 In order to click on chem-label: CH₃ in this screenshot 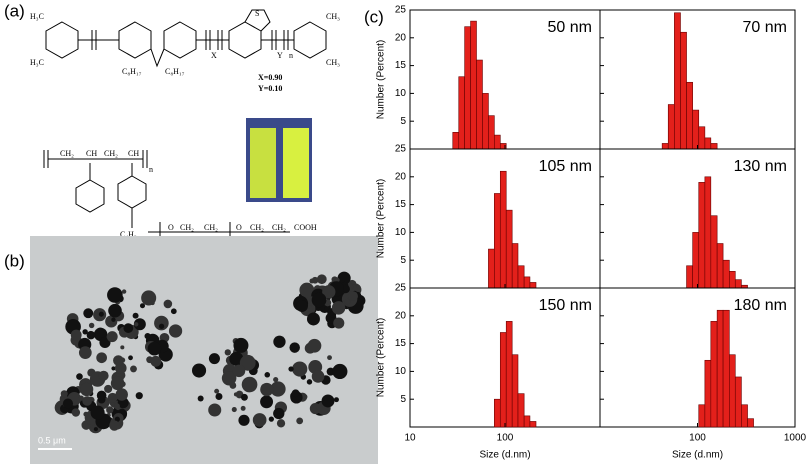, I will do `click(333, 16)`.